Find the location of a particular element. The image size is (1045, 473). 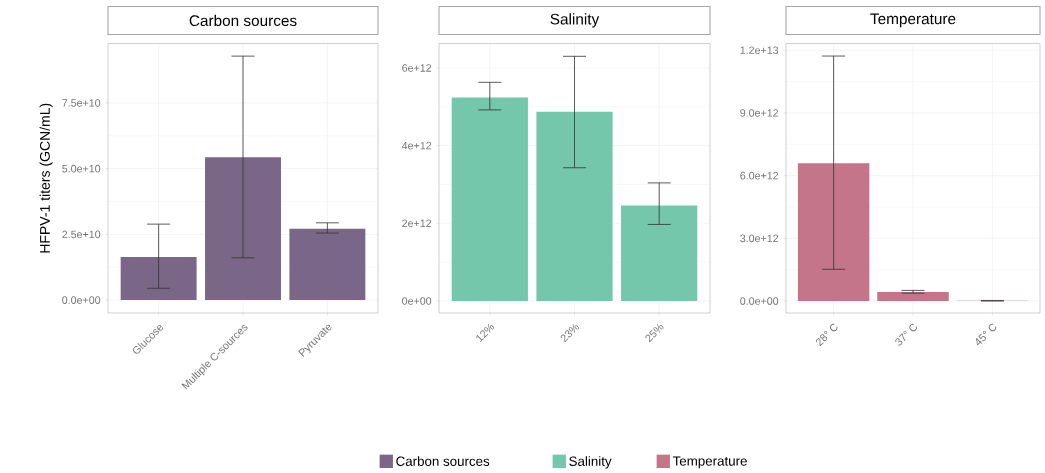

y-tick-label: 2e+12 is located at coordinates (417, 223).